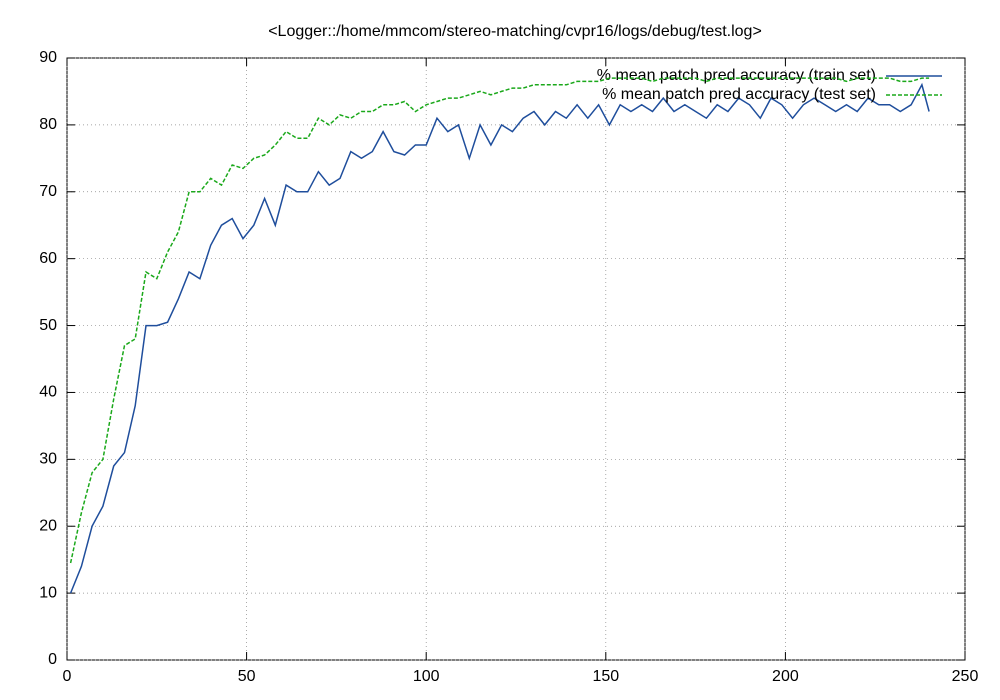  Describe the element at coordinates (736, 75) in the screenshot. I see `legend-label: % mean patch pred accuracy (train set)` at that location.